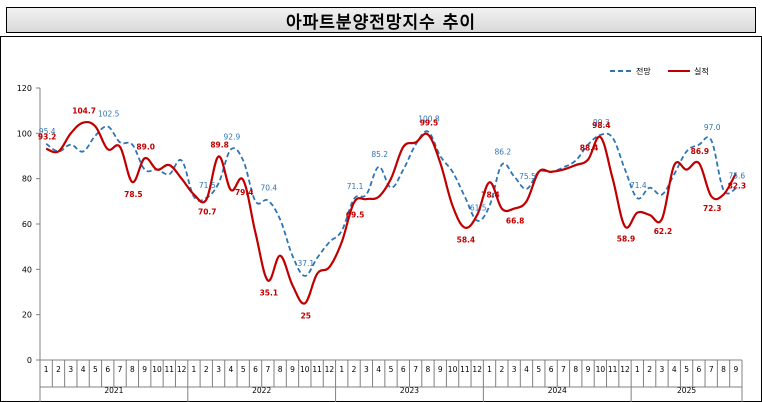  I want to click on legend-label: 전망, so click(643, 71).